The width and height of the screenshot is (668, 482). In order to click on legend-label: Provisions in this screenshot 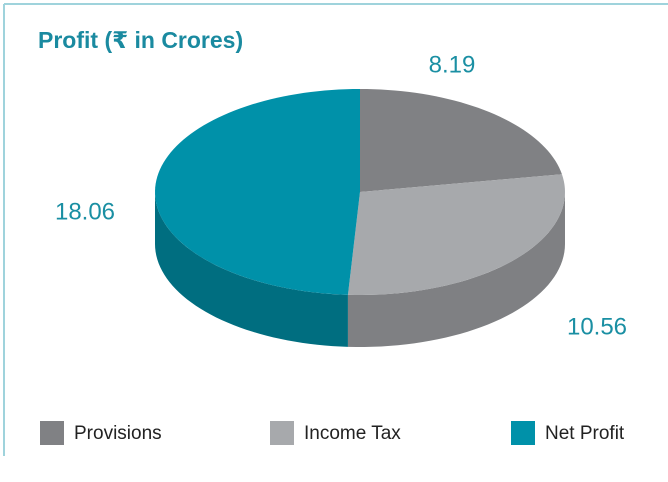, I will do `click(118, 433)`.